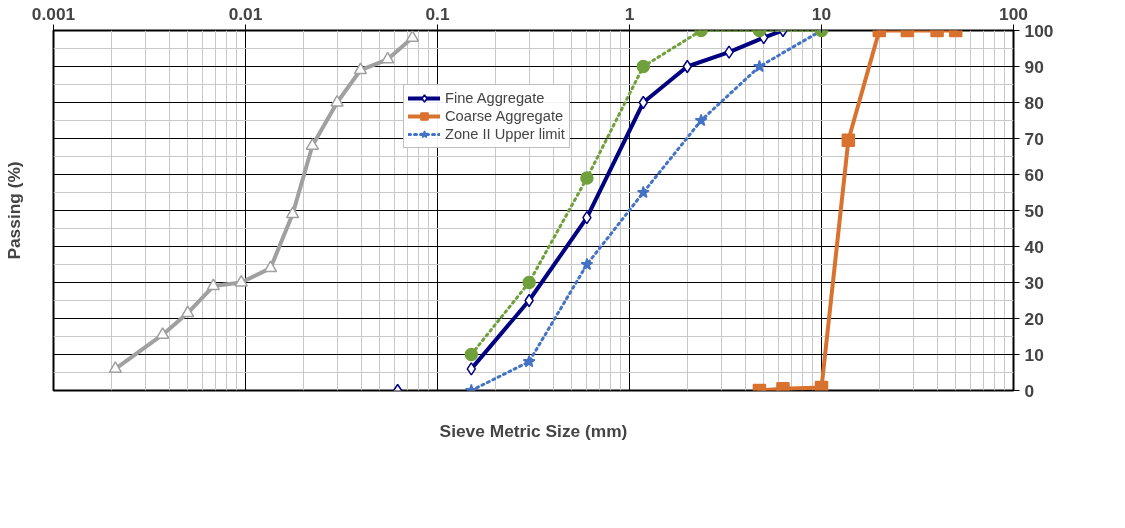 This screenshot has height=528, width=1125. What do you see at coordinates (629, 13) in the screenshot?
I see `x-tick-label: 1` at bounding box center [629, 13].